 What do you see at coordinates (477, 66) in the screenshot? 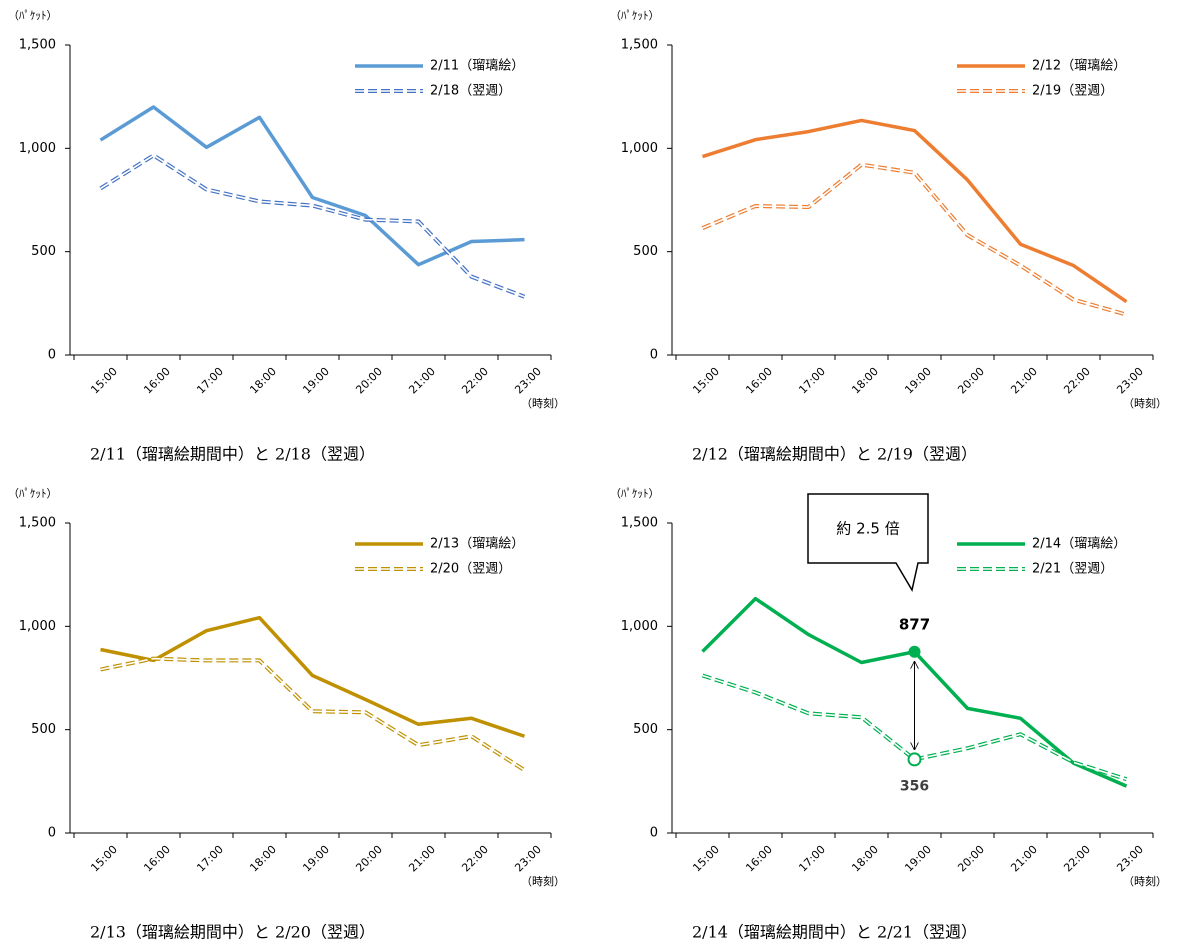
I see `legend-label: 2/11（瑠璃絵）` at bounding box center [477, 66].